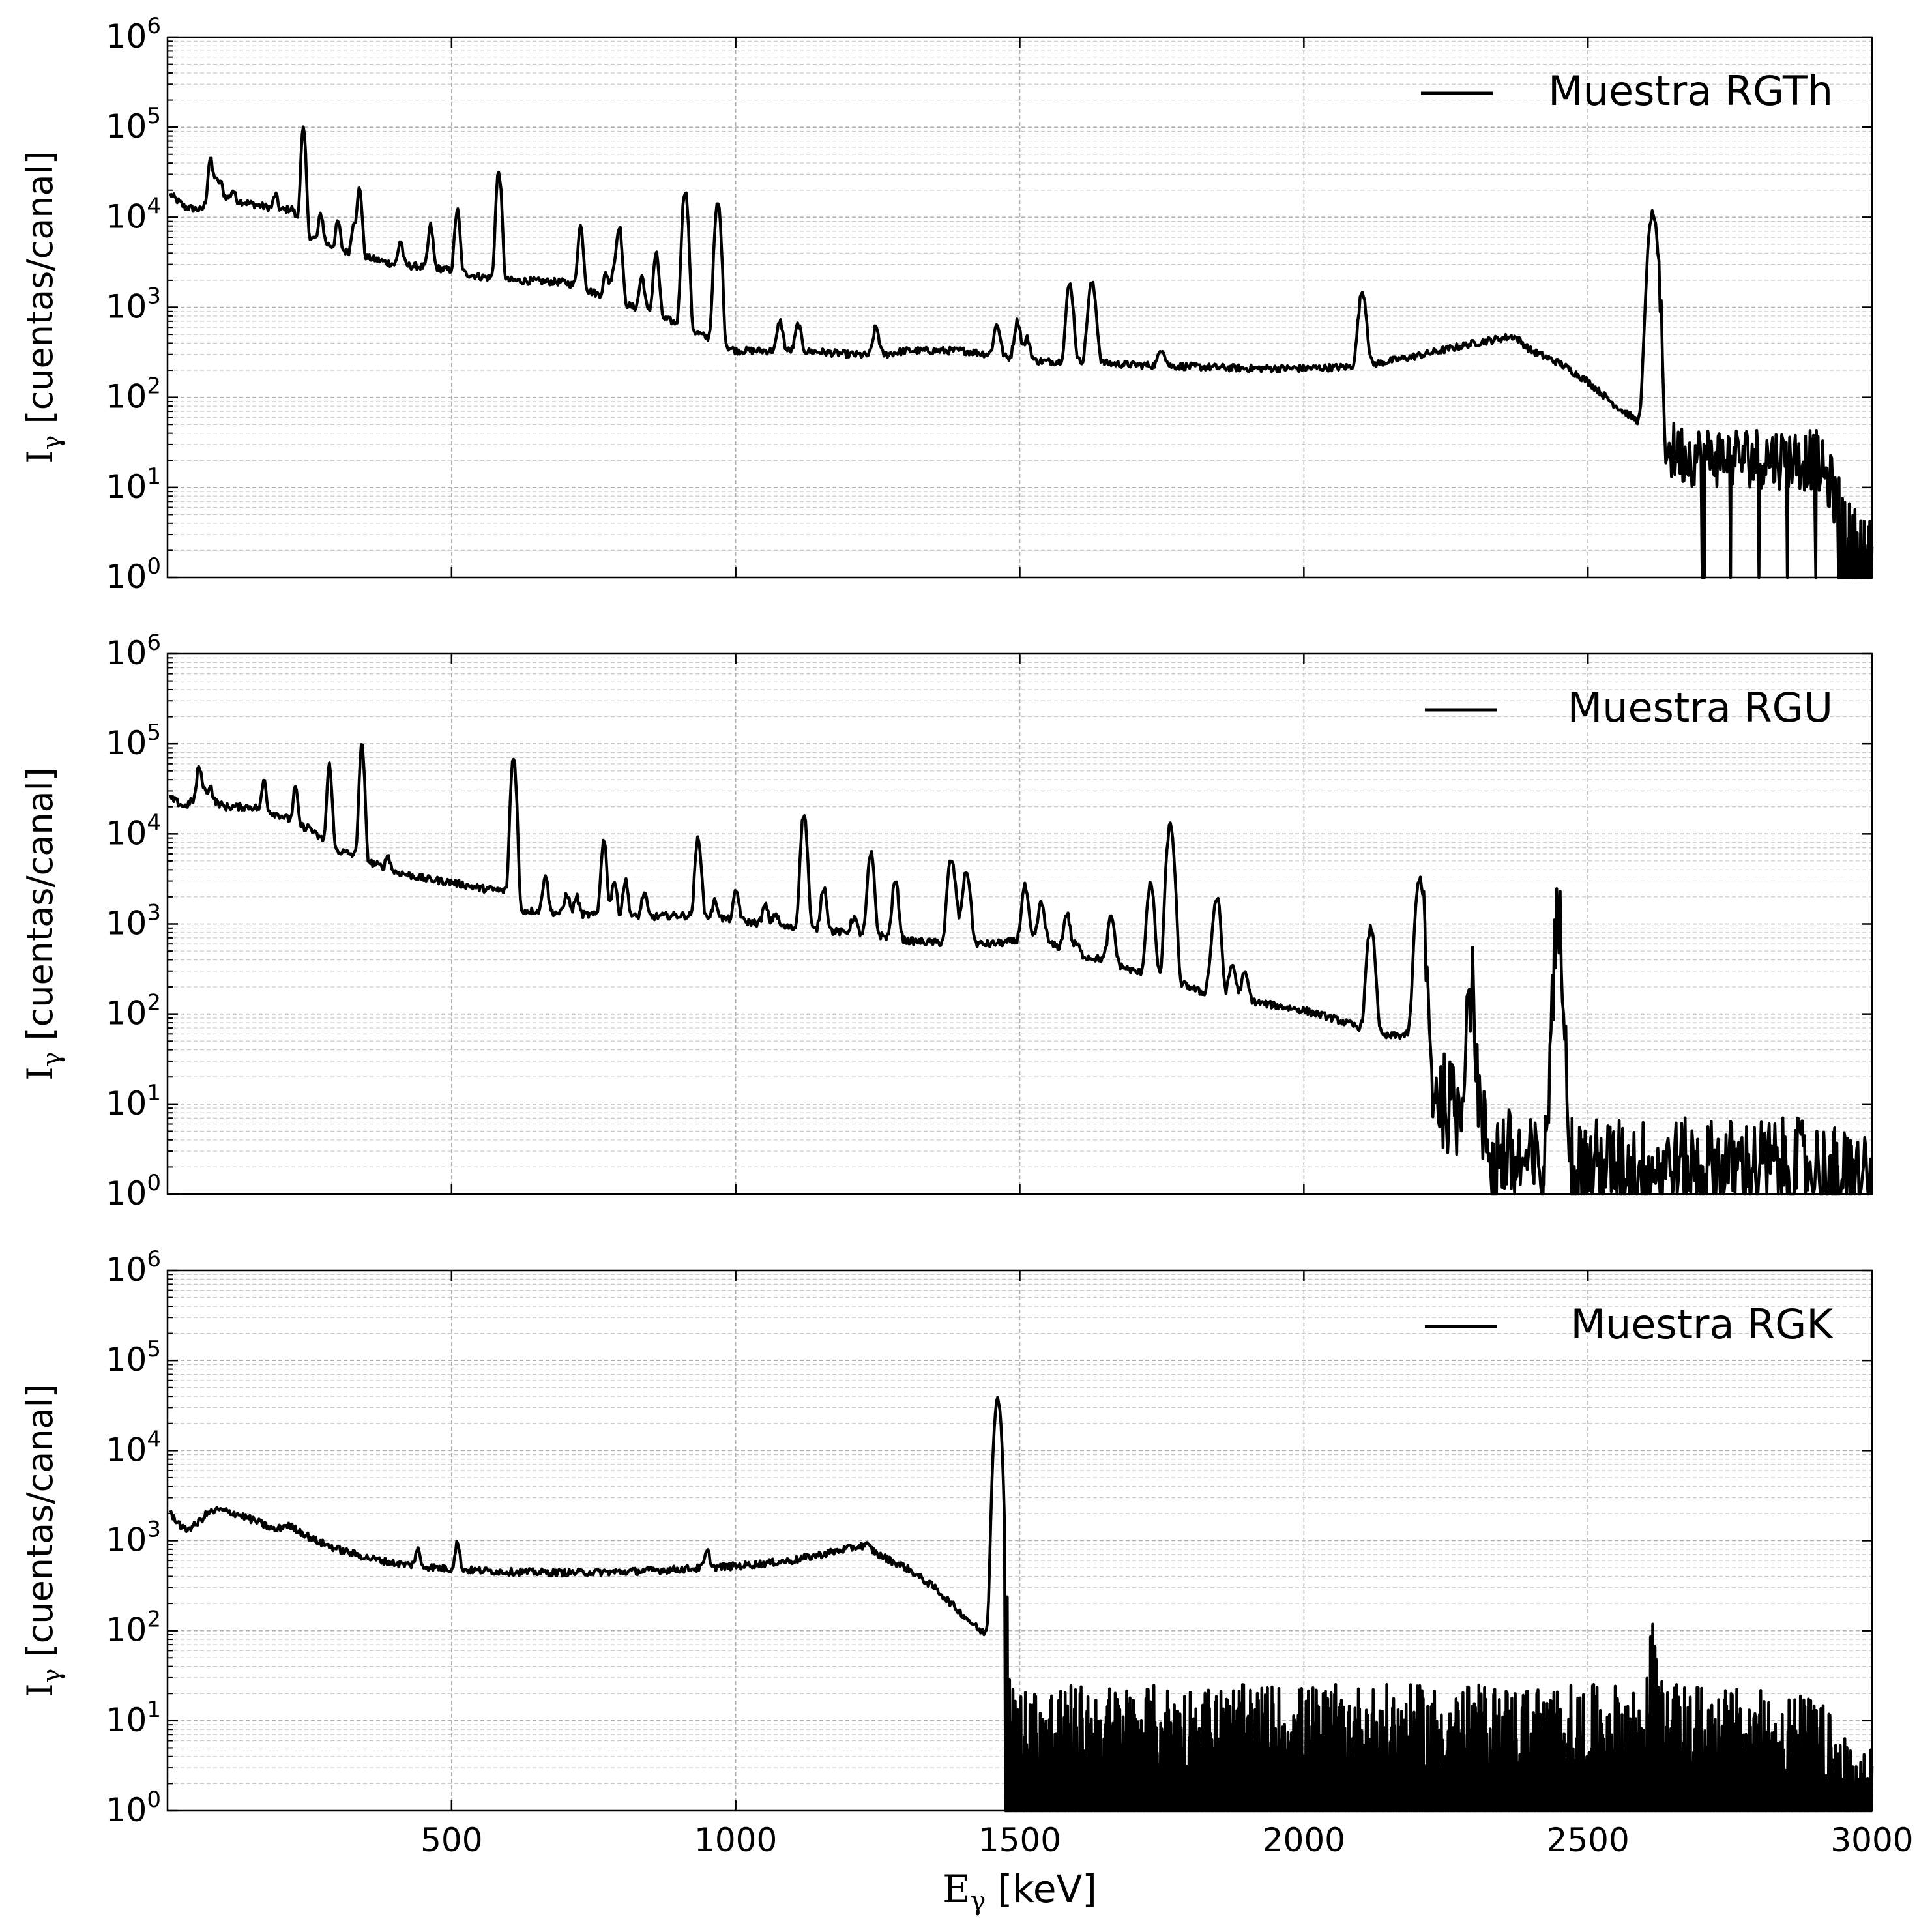  I want to click on legend: Muestra RGU, so click(1629, 707).